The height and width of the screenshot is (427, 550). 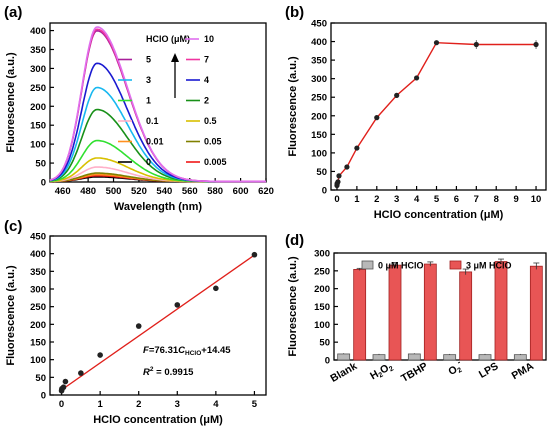 What do you see at coordinates (536, 199) in the screenshot?
I see `x-tick-label: 10` at bounding box center [536, 199].